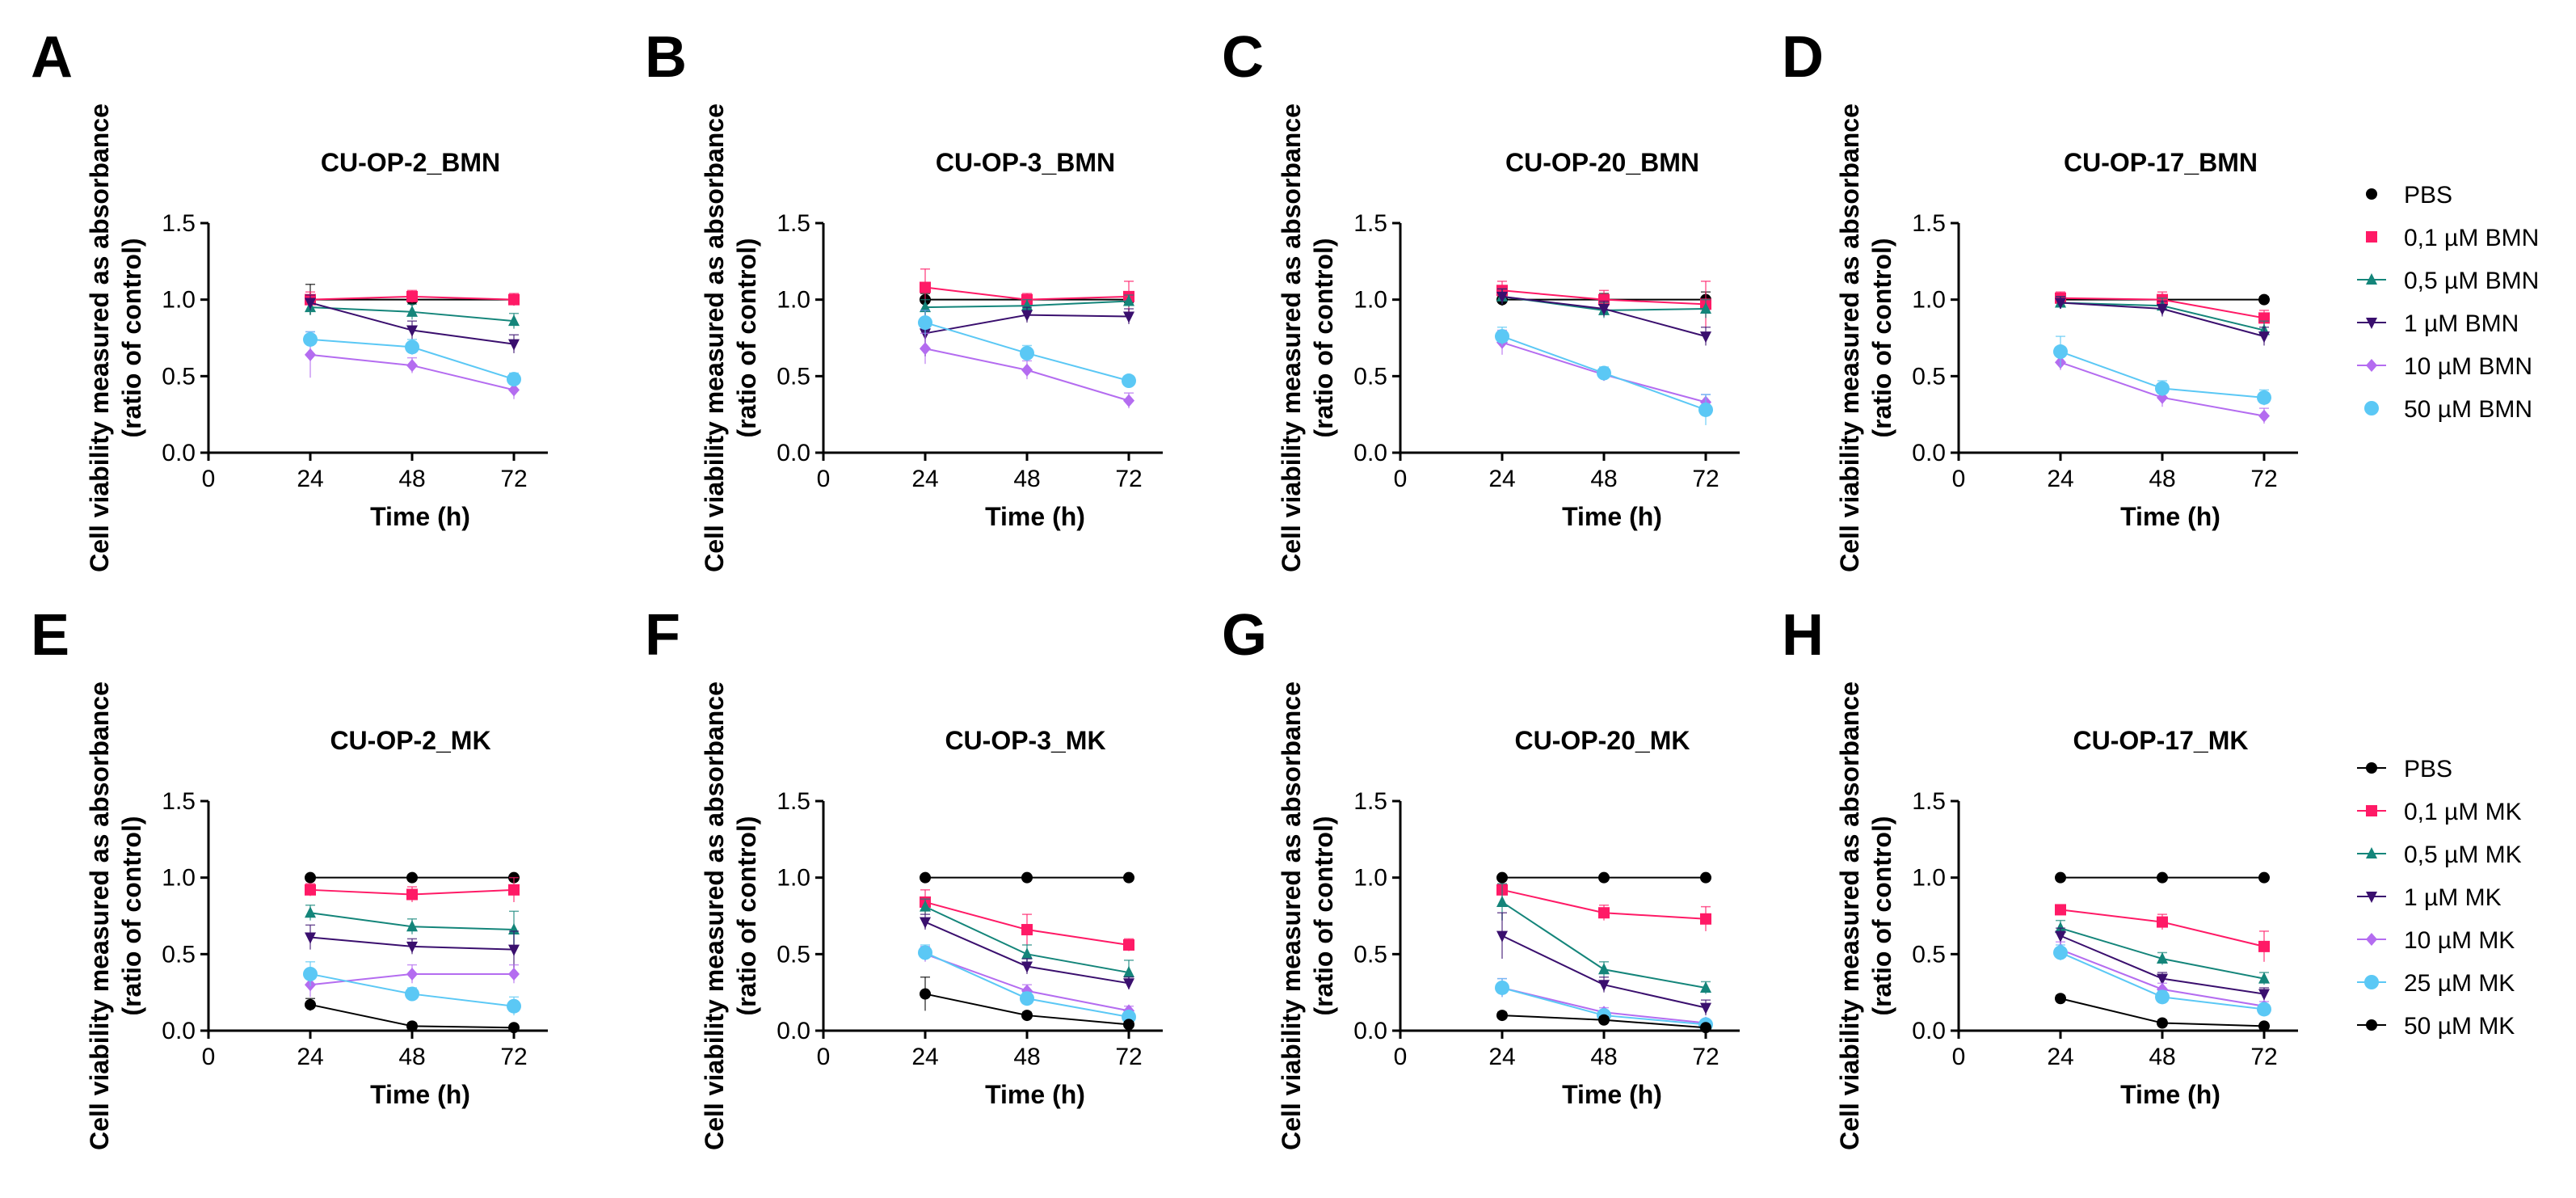  I want to click on legend-label: 0,5 µM MK, so click(2463, 855).